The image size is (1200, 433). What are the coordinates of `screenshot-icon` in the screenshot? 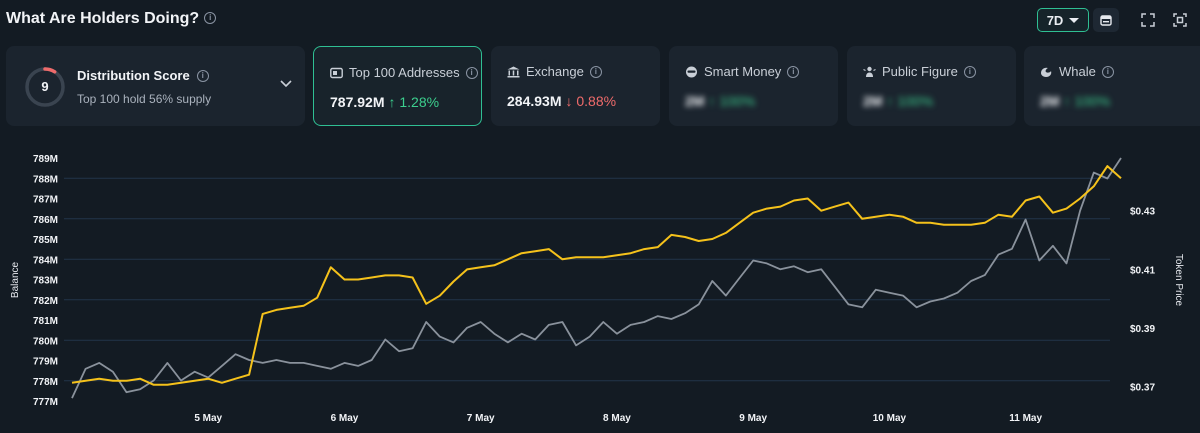 It's located at (1180, 20).